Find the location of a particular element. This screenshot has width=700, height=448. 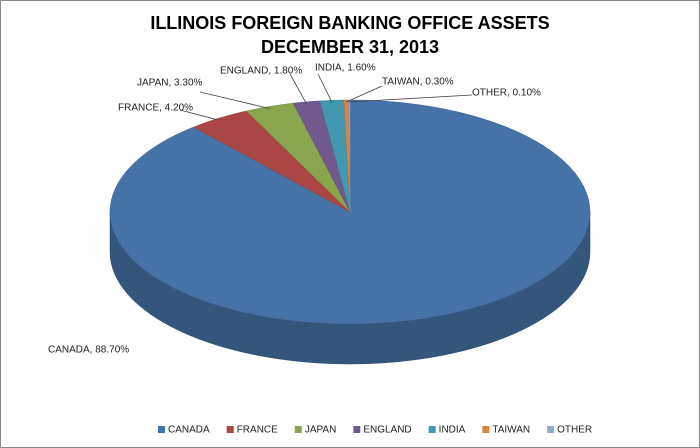

data-label: JAPAN, 3.30% is located at coordinates (170, 83).